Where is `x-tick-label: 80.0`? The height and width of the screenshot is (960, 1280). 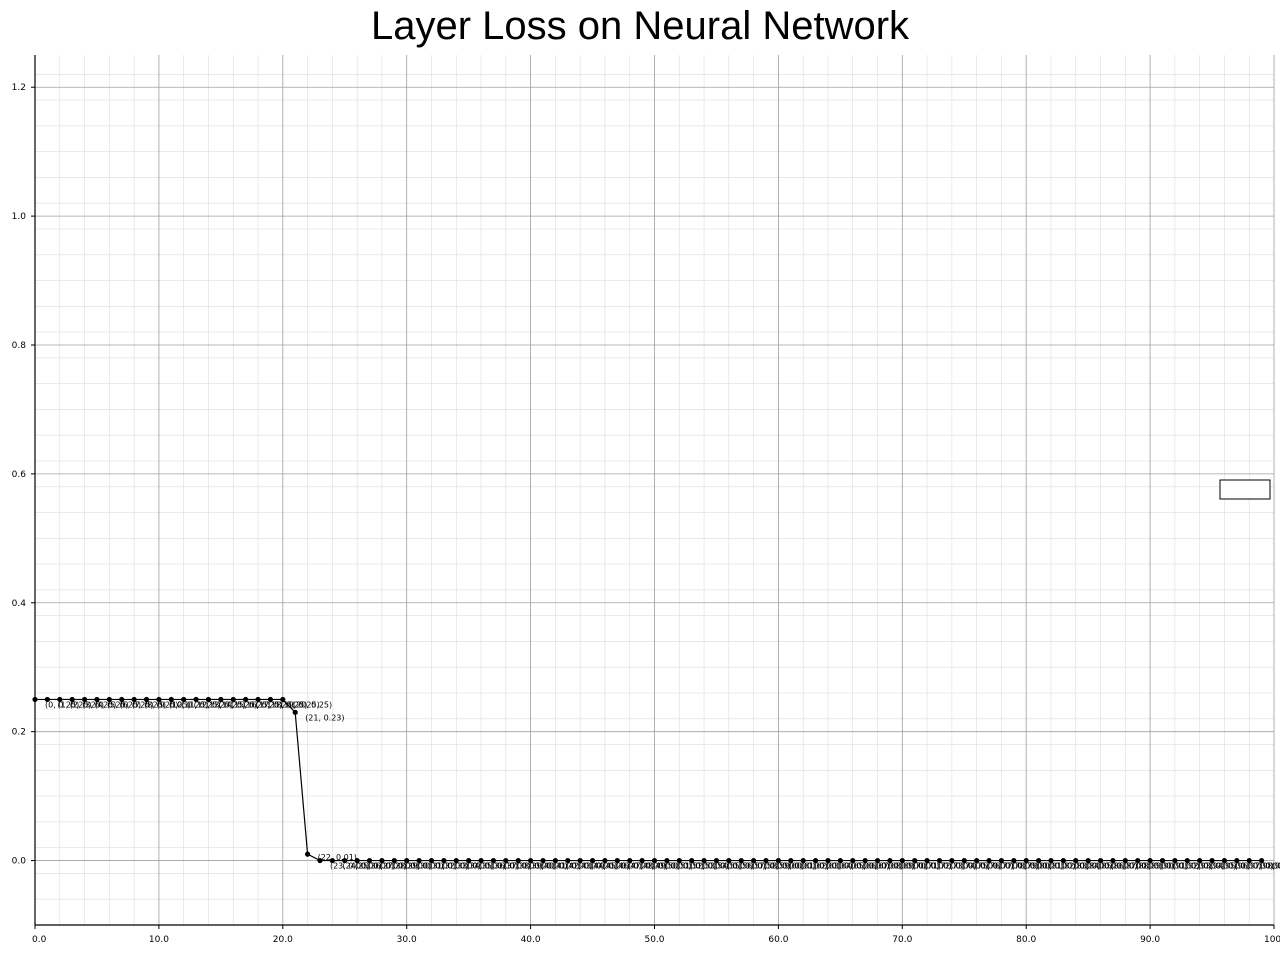
x-tick-label: 80.0 is located at coordinates (1026, 940).